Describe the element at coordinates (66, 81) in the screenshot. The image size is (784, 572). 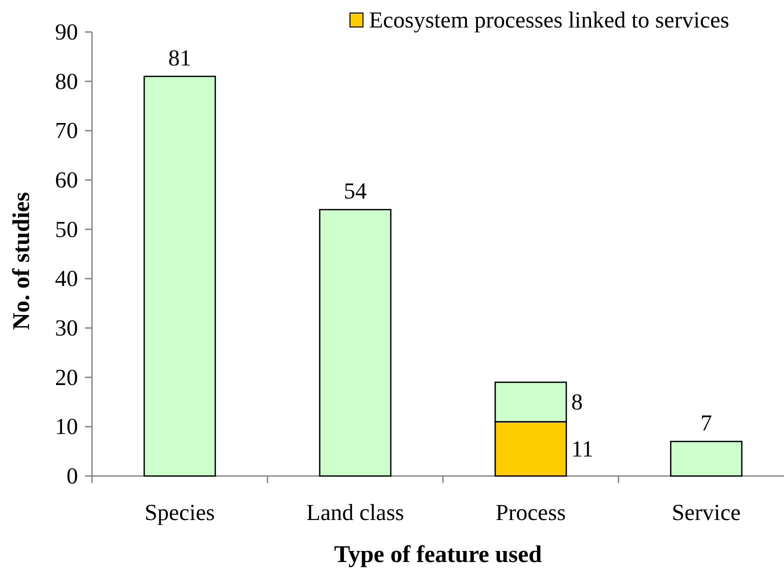
I see `y-tick-label: 80` at that location.